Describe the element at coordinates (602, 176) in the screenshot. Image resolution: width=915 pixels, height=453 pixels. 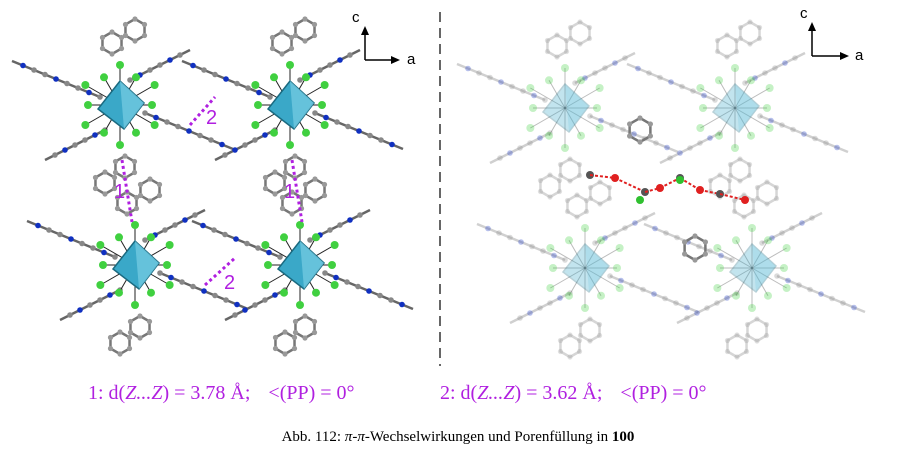
I see `contact-line` at that location.